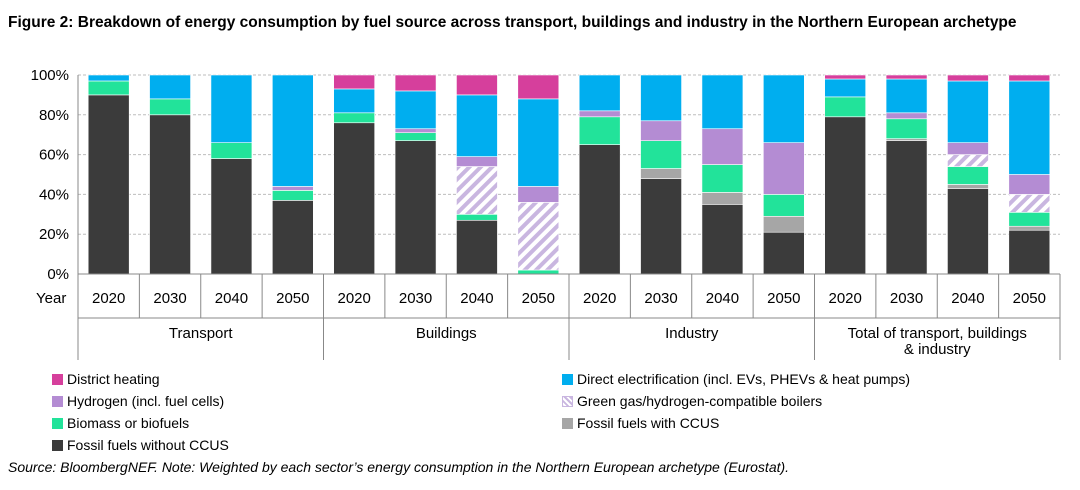 The image size is (1080, 490). Describe the element at coordinates (146, 401) in the screenshot. I see `legend-label: Hydrogen (incl. fuel cells)` at that location.